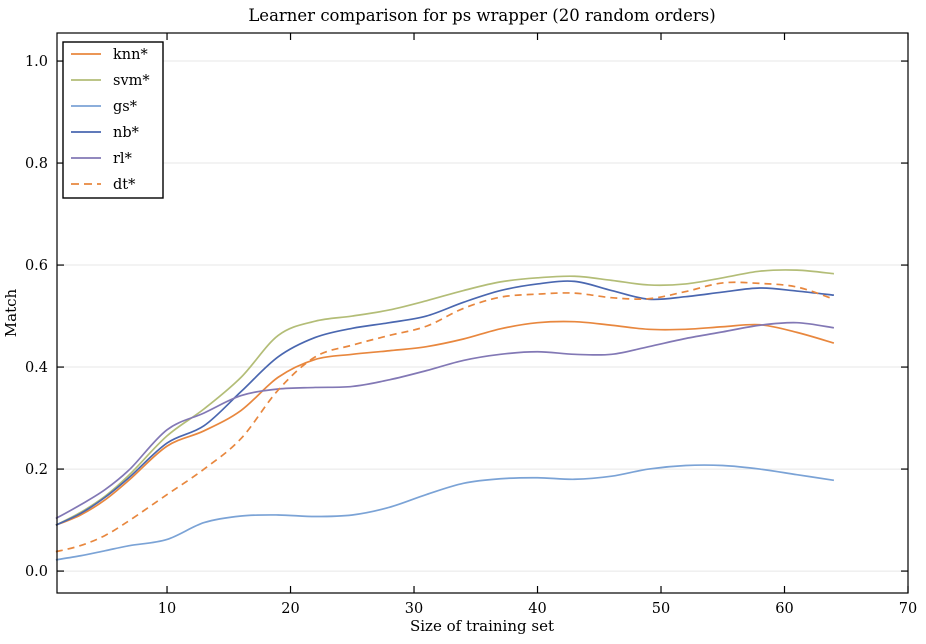 The image size is (926, 644). Describe the element at coordinates (36, 470) in the screenshot. I see `y-tick-label: 0.2` at that location.